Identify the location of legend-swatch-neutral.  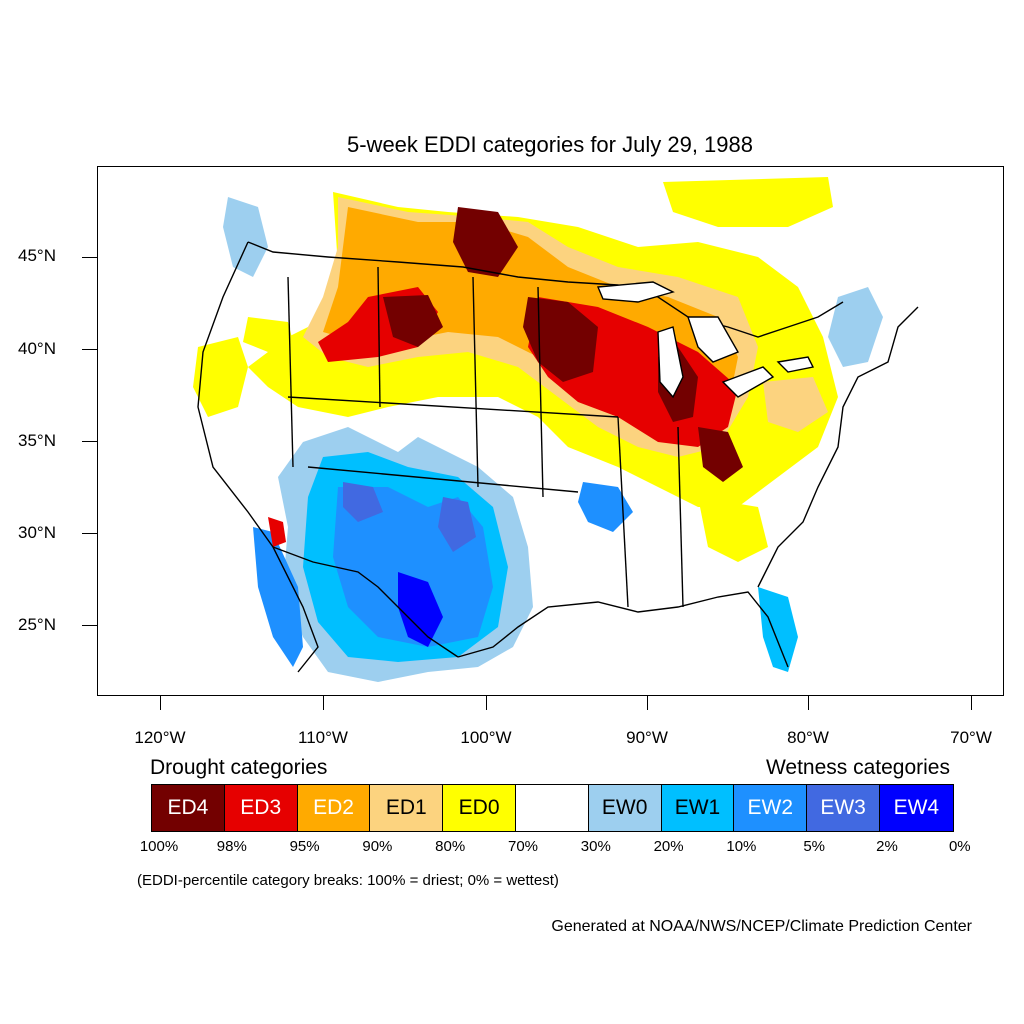
(552, 808).